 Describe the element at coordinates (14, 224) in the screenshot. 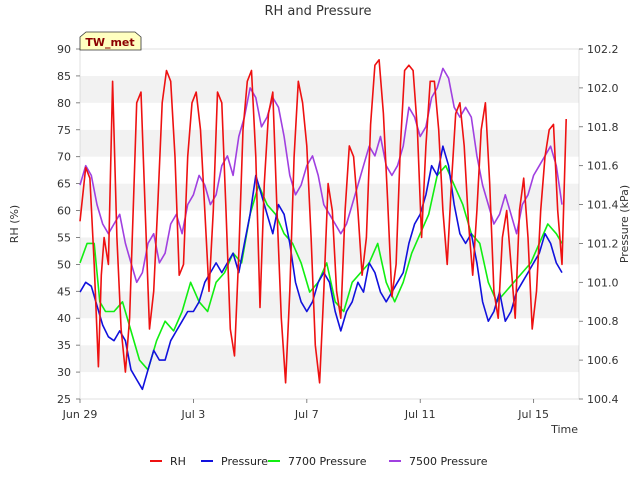

I see `y-axis-label-left: RH (%)` at that location.